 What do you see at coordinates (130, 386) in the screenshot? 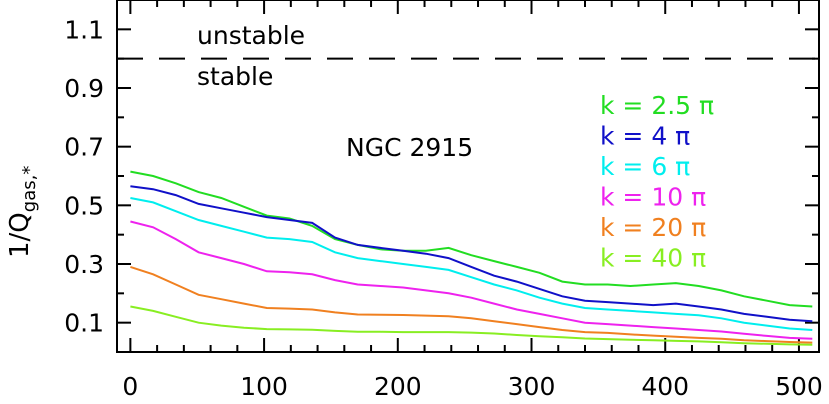
I see `x-tick-label: 0` at bounding box center [130, 386].